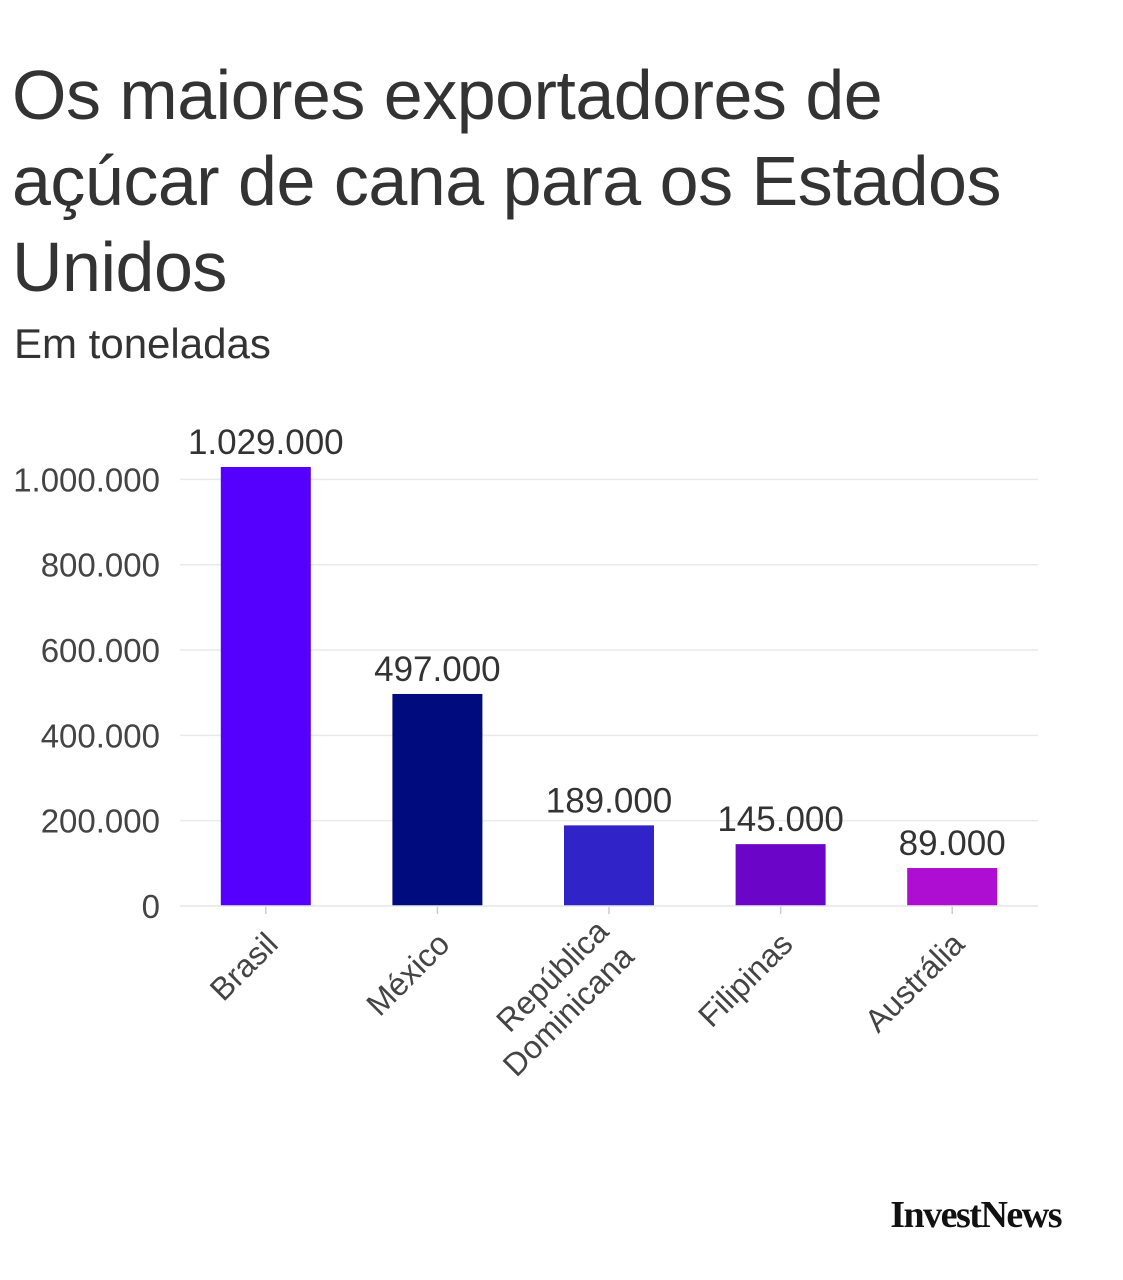  Describe the element at coordinates (609, 800) in the screenshot. I see `data-label: 189.000` at that location.